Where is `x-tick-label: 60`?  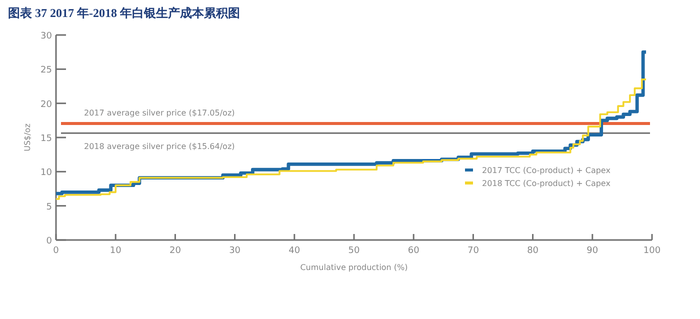 x-tick-label: 60 is located at coordinates (414, 251).